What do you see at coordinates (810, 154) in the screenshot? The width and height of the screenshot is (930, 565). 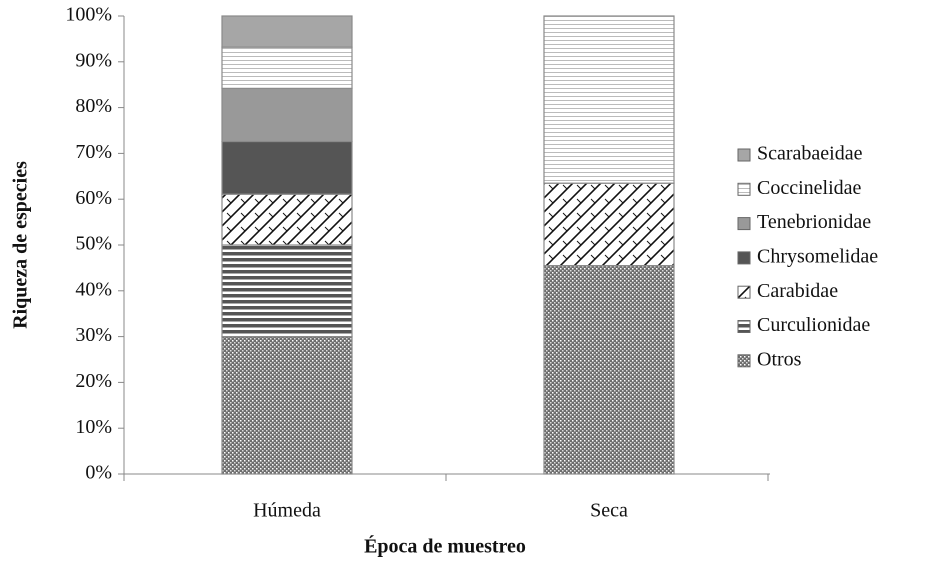 I see `legend-label: Scarabaeidae` at bounding box center [810, 154].